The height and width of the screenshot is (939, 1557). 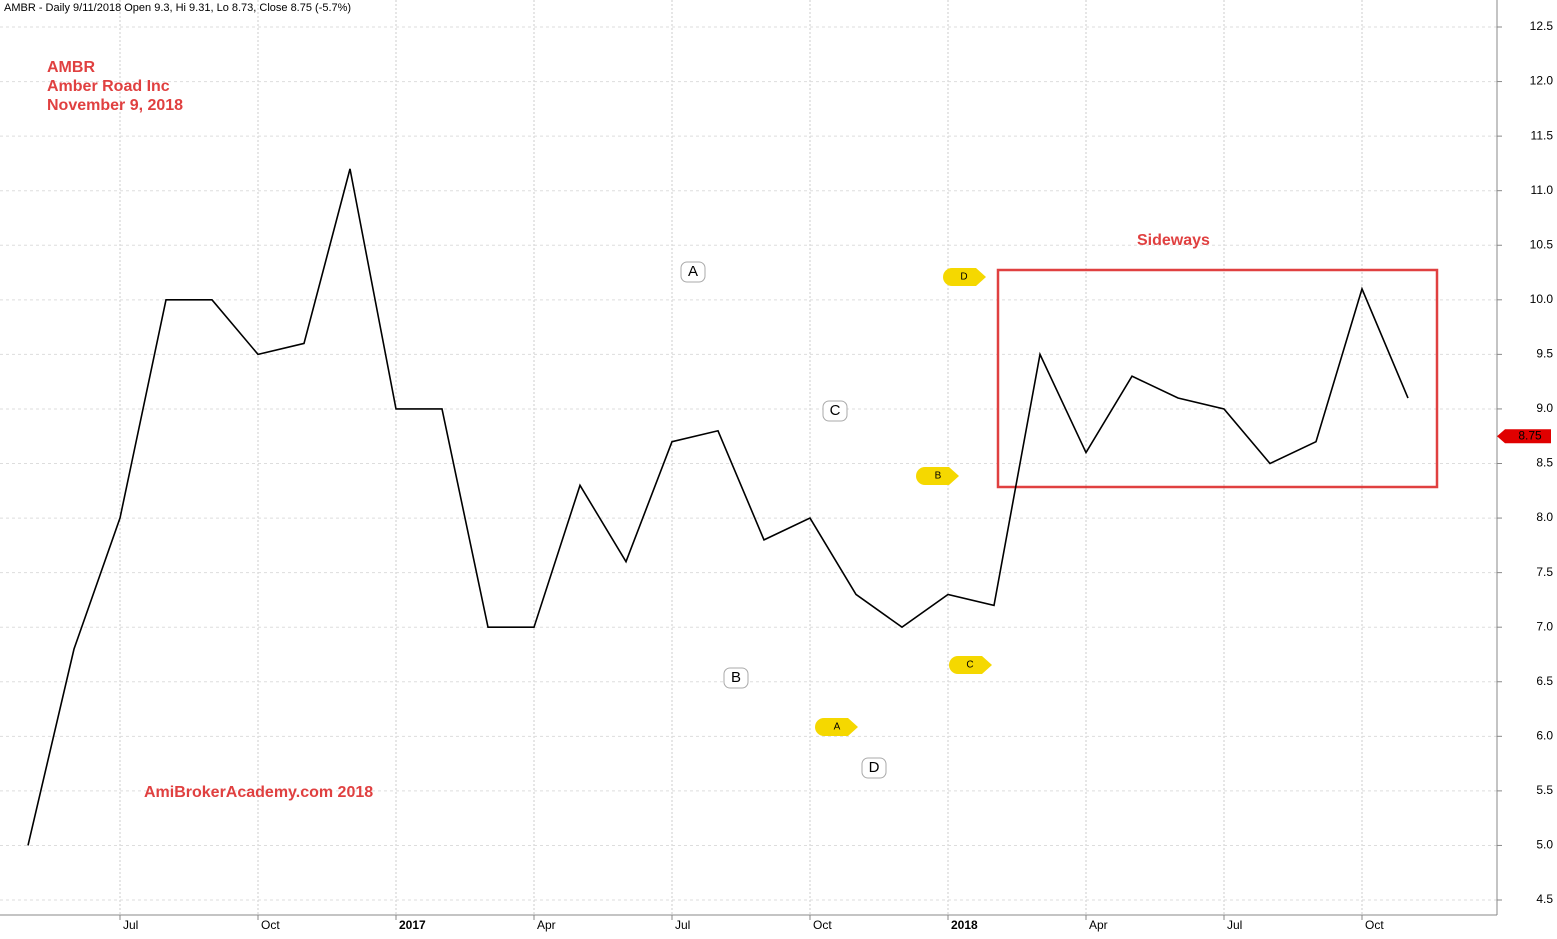 I want to click on marker-label: D, so click(x=963, y=277).